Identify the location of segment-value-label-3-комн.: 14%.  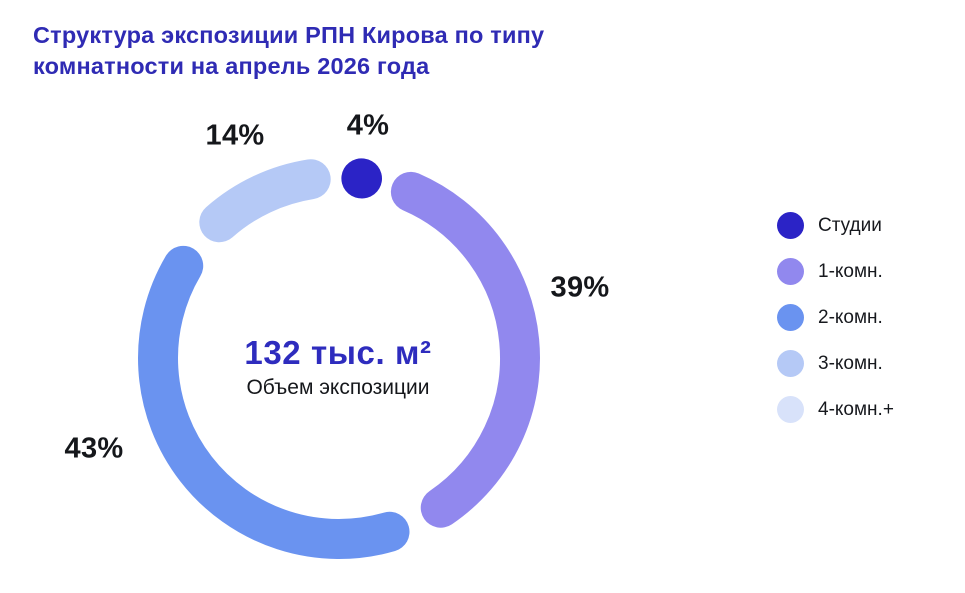
(235, 135).